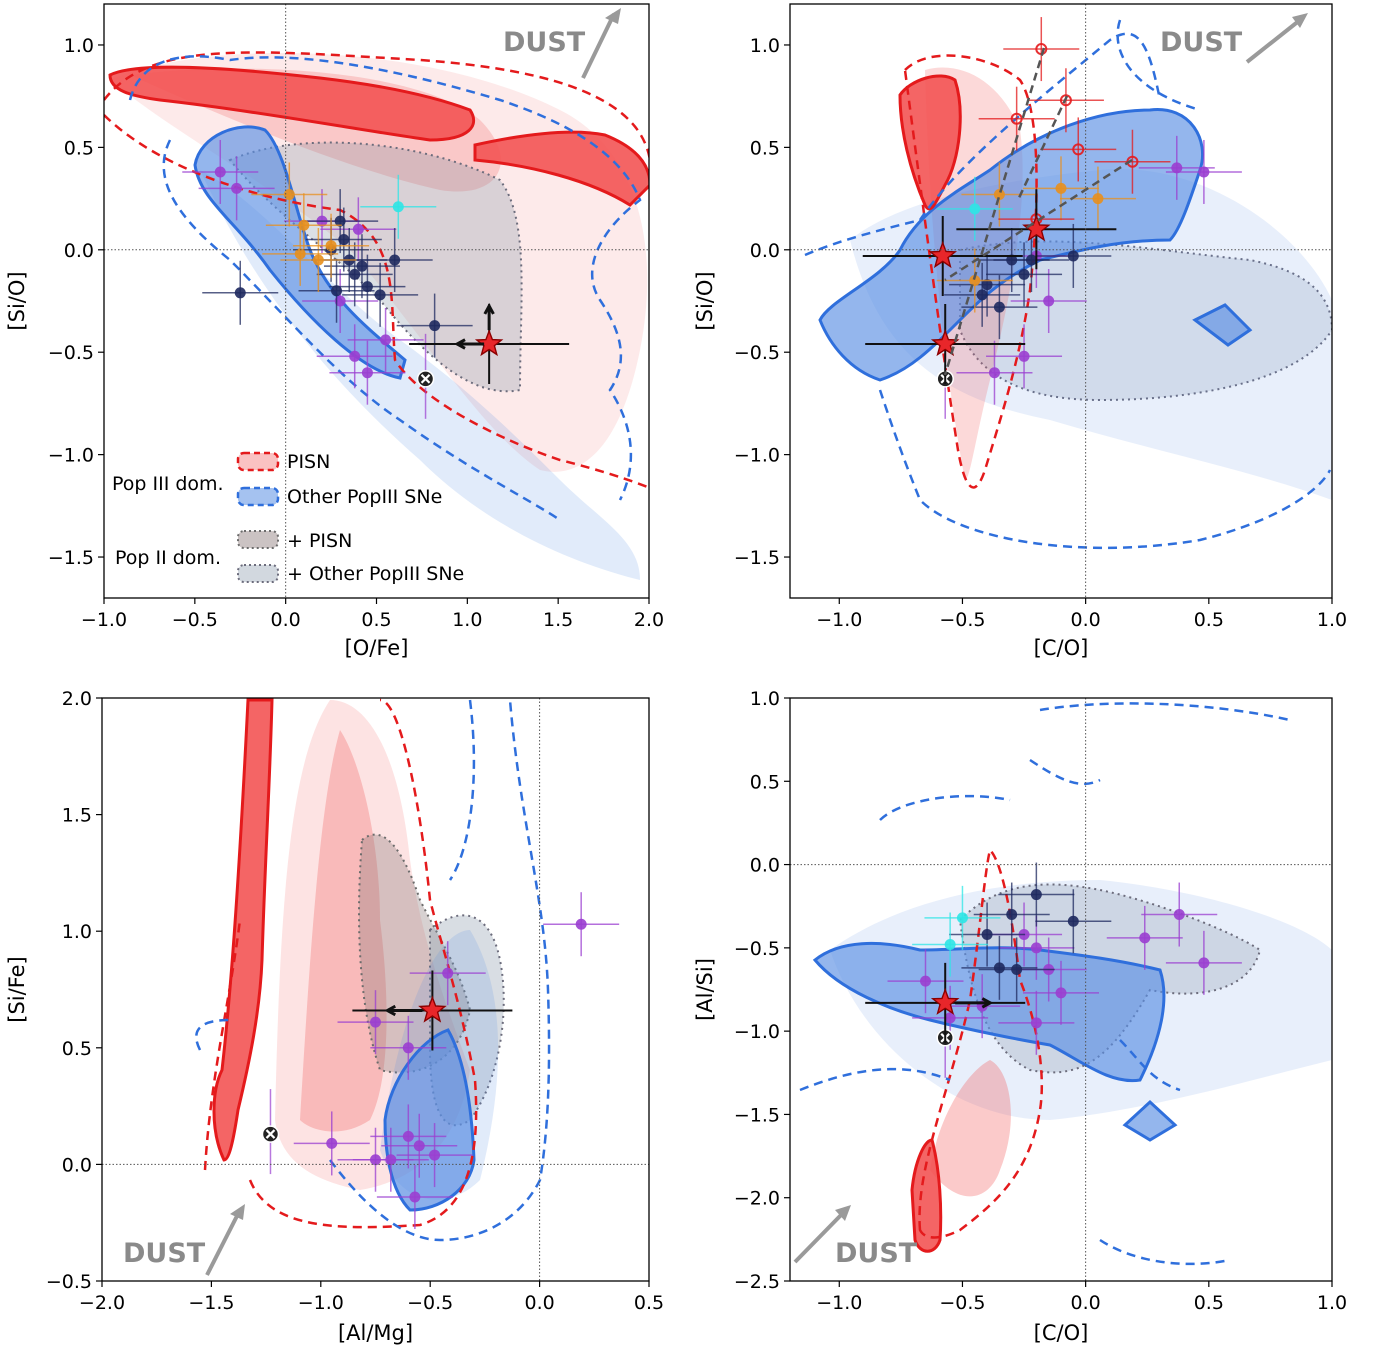  I want to click on p3-ytick-label: −0.5, so click(69, 1282).